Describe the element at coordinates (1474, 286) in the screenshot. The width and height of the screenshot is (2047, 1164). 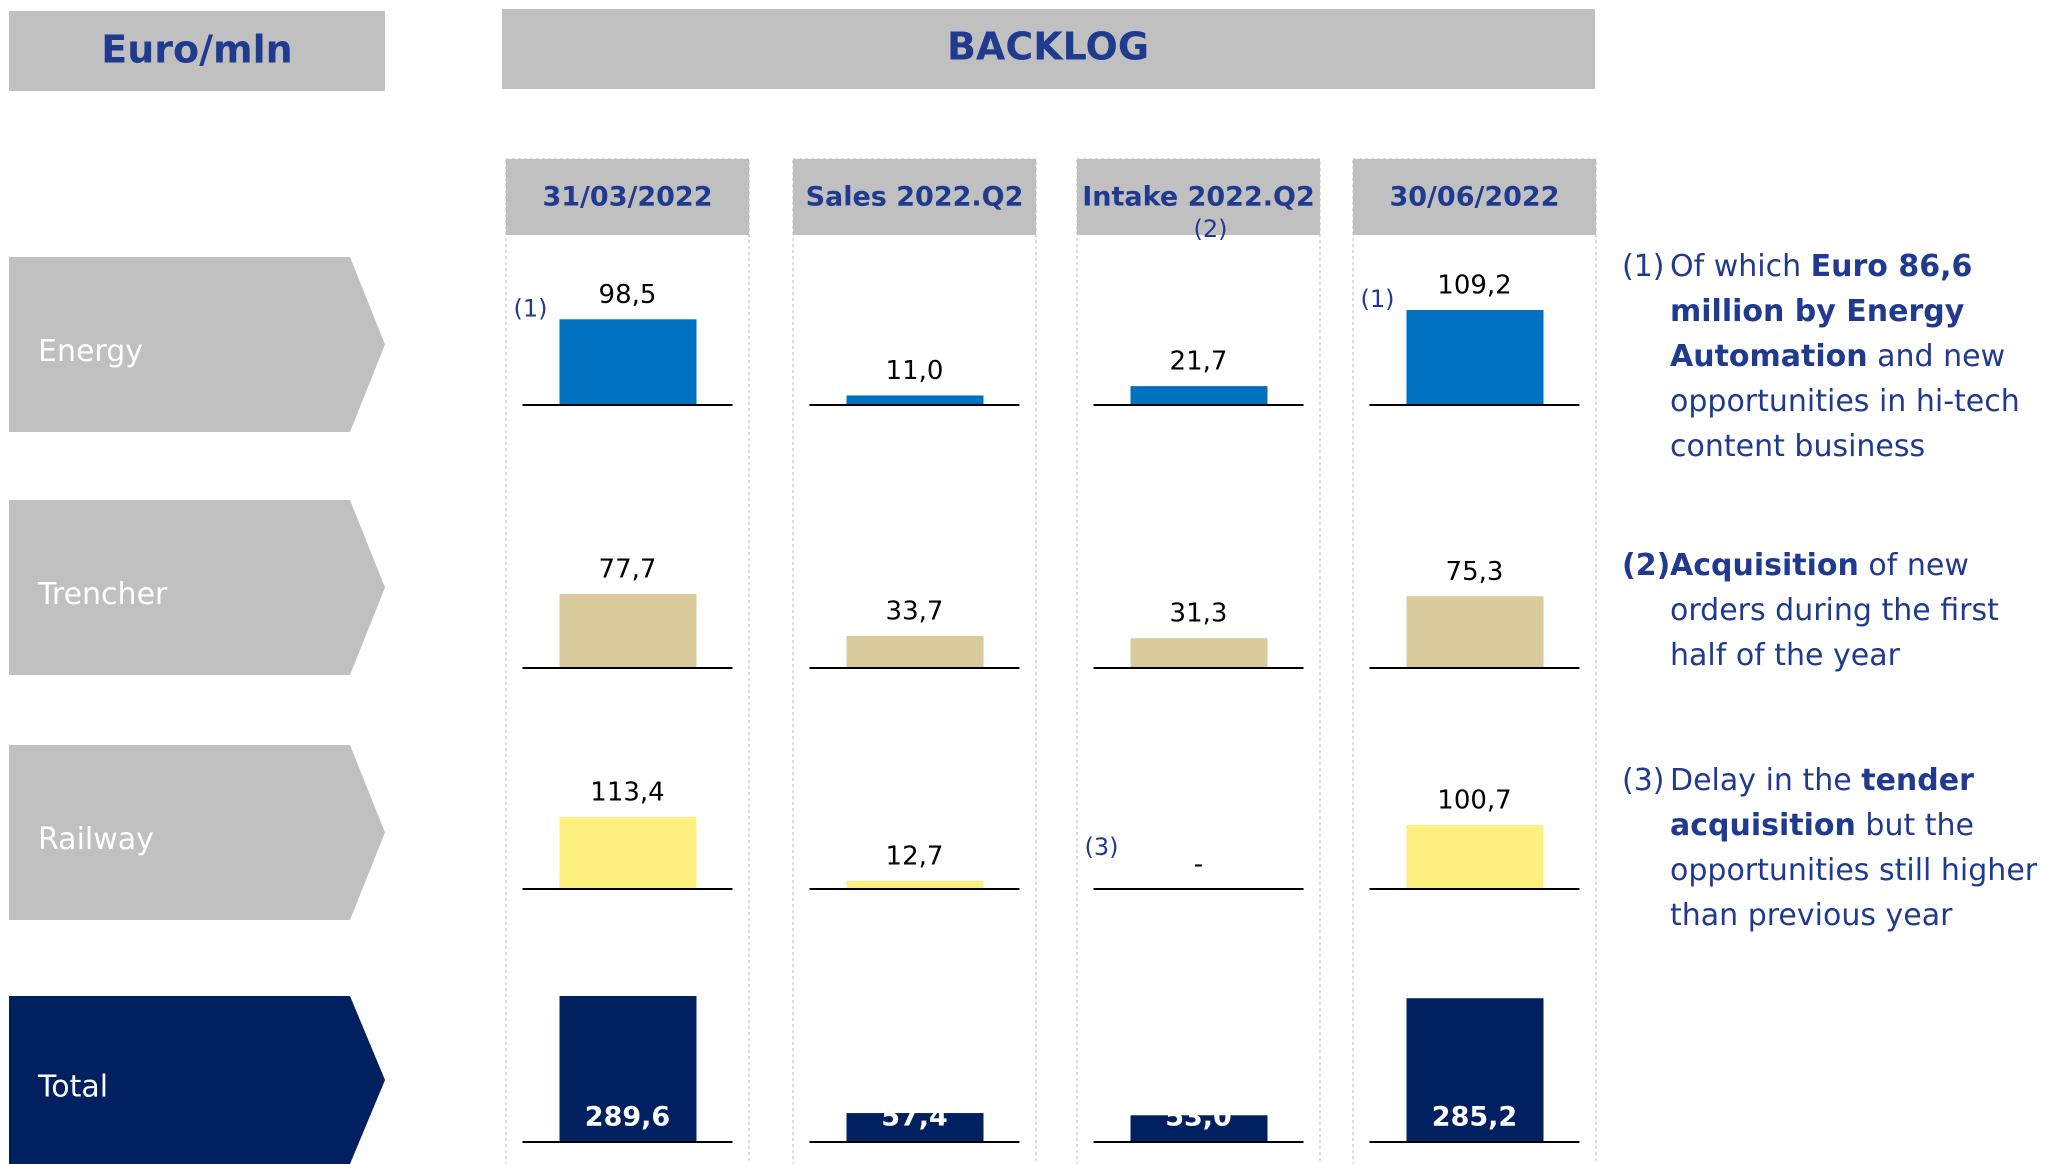
I see `value-label: 109,2` at that location.